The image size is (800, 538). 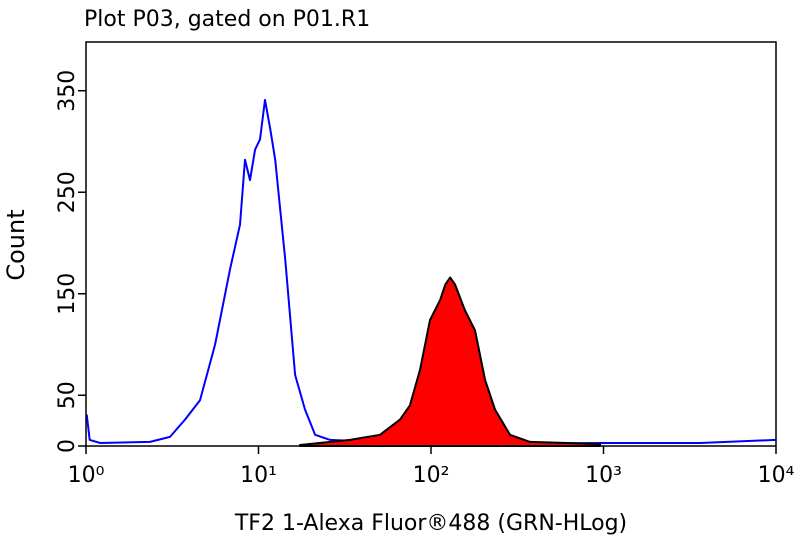 I want to click on y-tick-label: 150, so click(x=67, y=294).